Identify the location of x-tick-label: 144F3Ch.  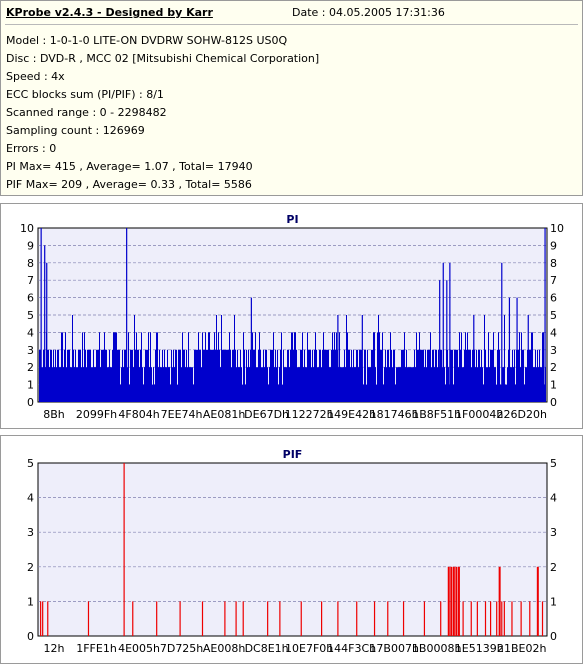
(351, 648).